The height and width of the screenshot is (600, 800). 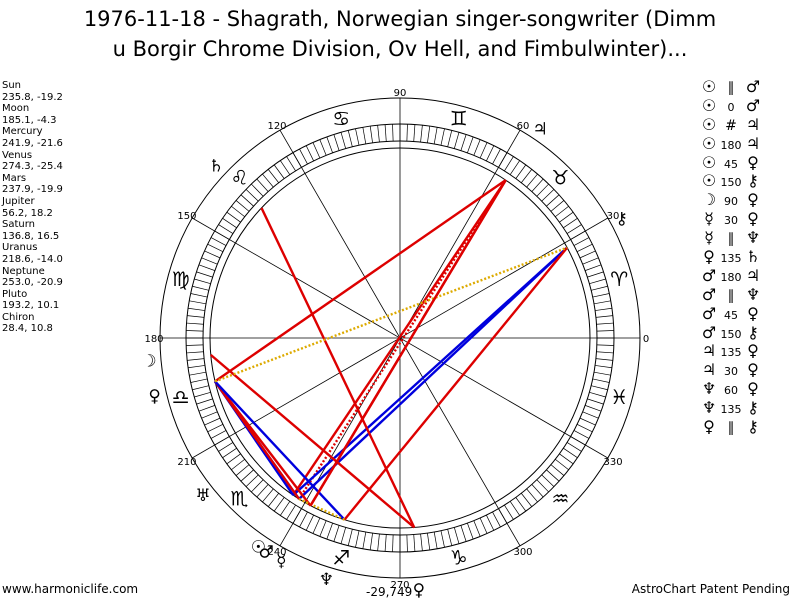 I want to click on aspect-type: 60, so click(x=731, y=391).